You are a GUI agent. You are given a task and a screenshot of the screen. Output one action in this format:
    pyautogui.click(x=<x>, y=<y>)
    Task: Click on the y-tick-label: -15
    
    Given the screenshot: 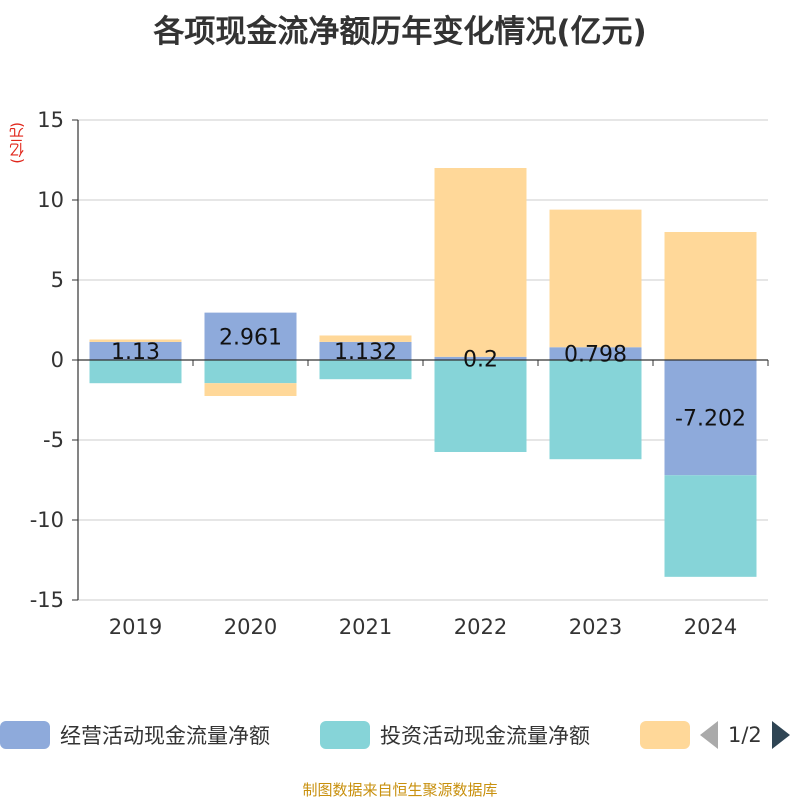 What is the action you would take?
    pyautogui.click(x=47, y=600)
    